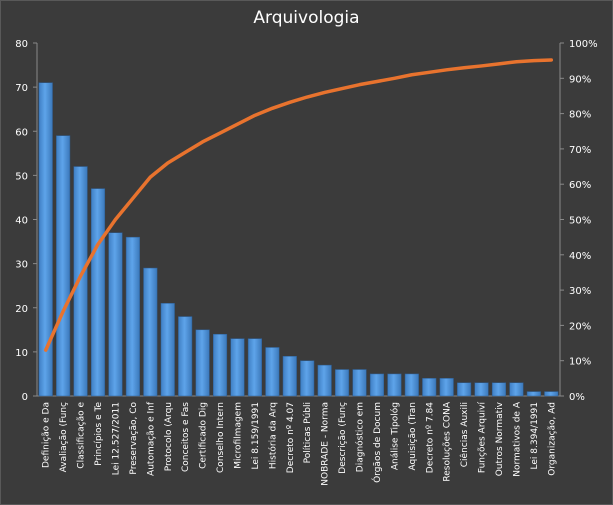 This screenshot has height=505, width=613. I want to click on x-tick-label: Princípios e Te, so click(99, 434).